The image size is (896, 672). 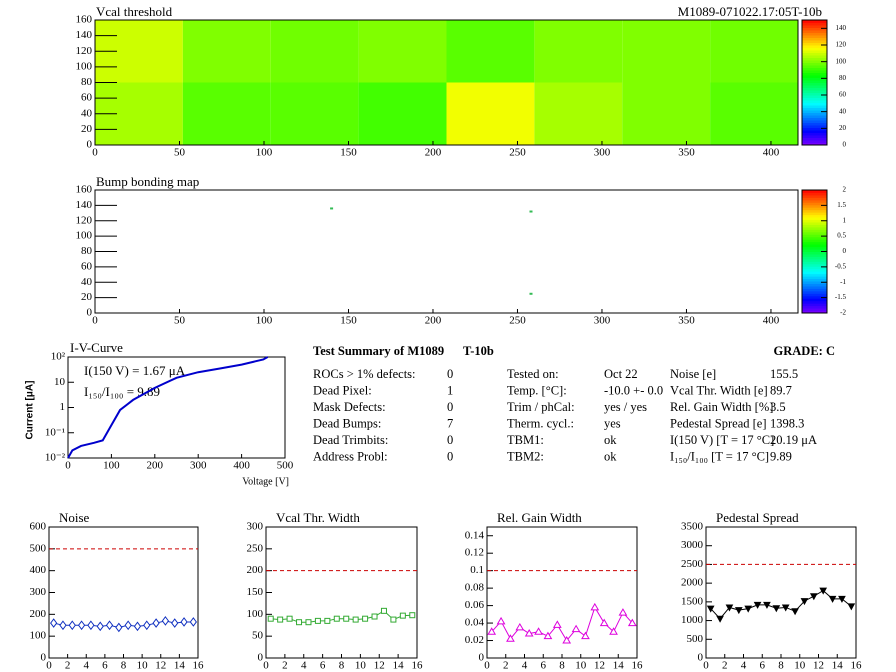 I want to click on y-tick-label: 200, so click(x=255, y=570).